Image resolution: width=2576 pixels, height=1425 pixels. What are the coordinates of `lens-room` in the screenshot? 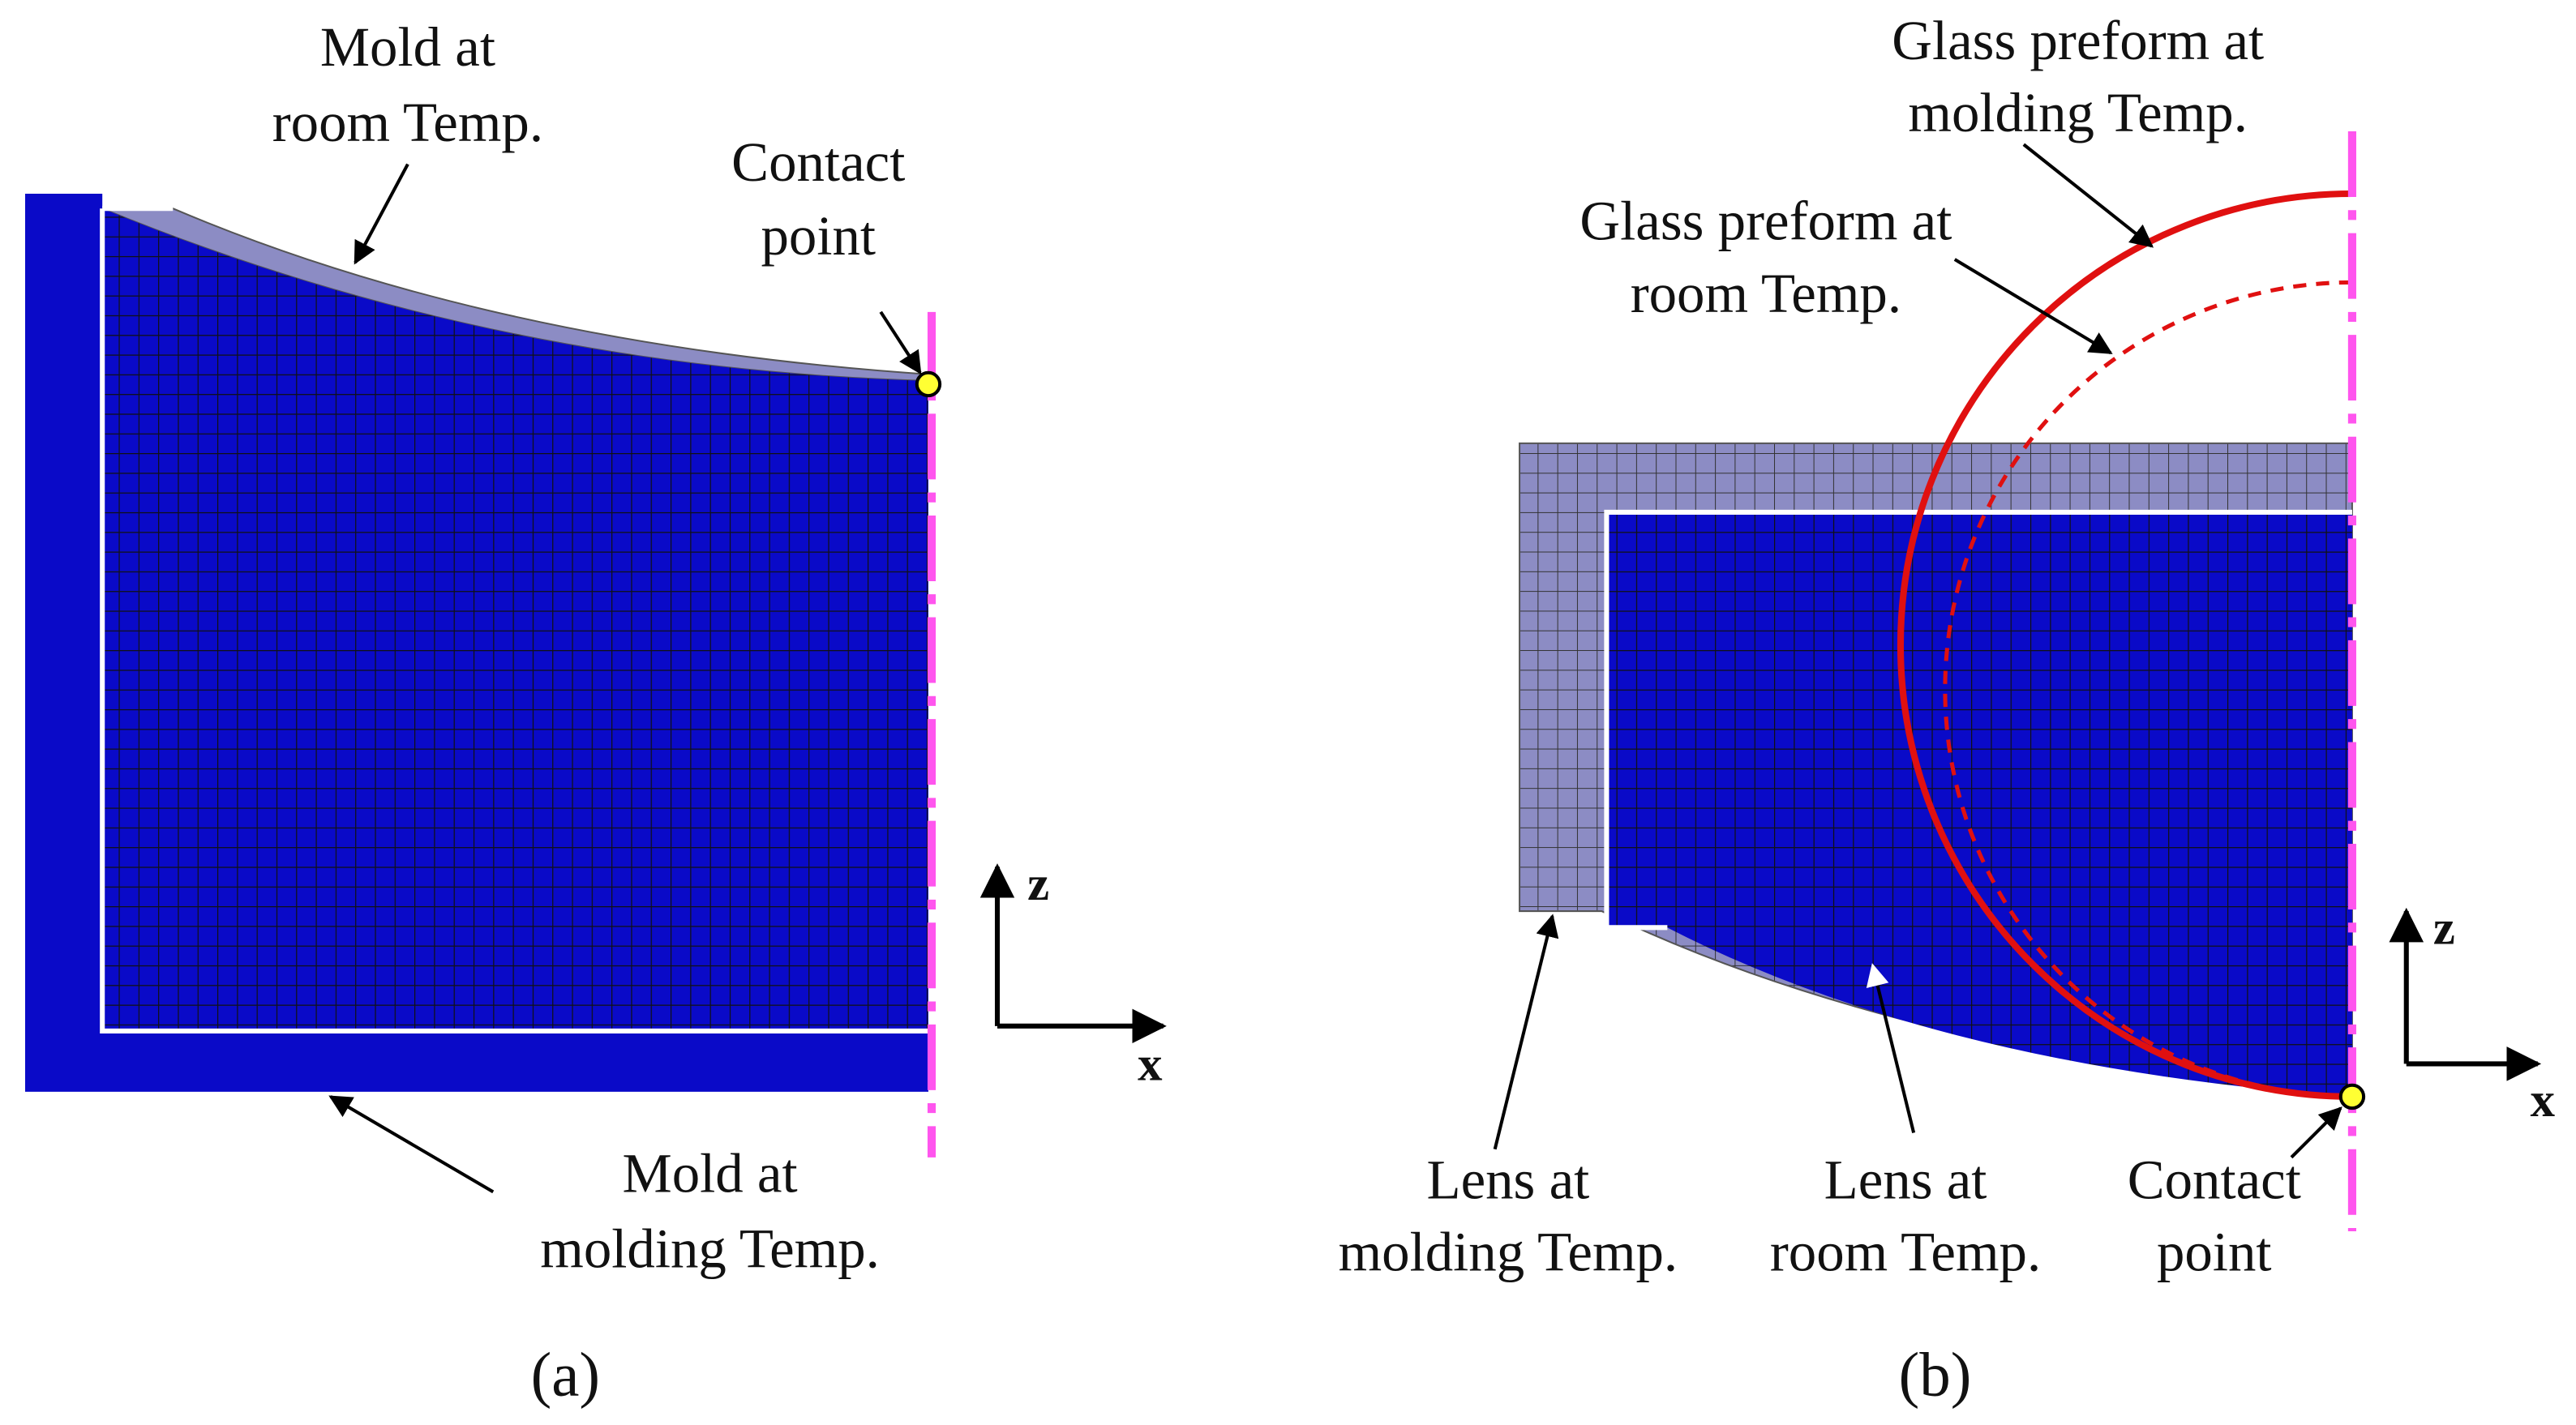 It's located at (1979, 804).